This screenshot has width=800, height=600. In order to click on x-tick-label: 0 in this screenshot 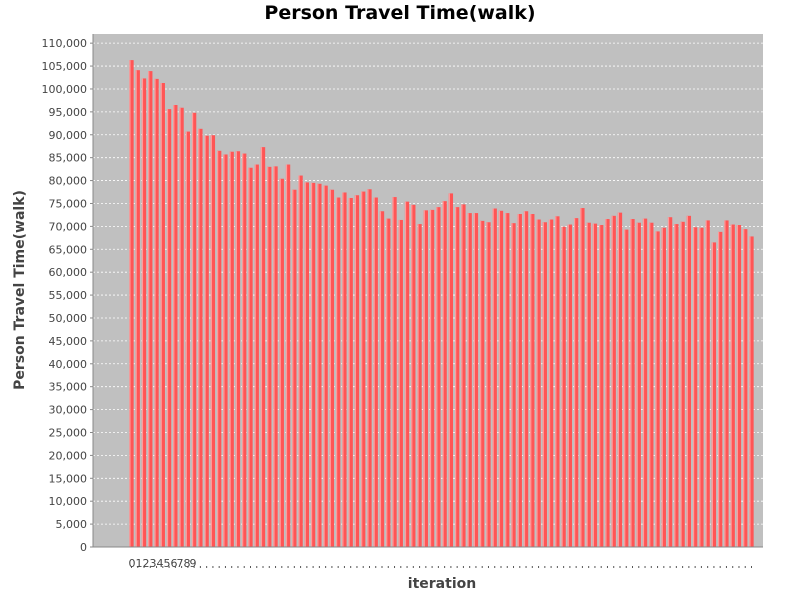, I will do `click(132, 563)`.